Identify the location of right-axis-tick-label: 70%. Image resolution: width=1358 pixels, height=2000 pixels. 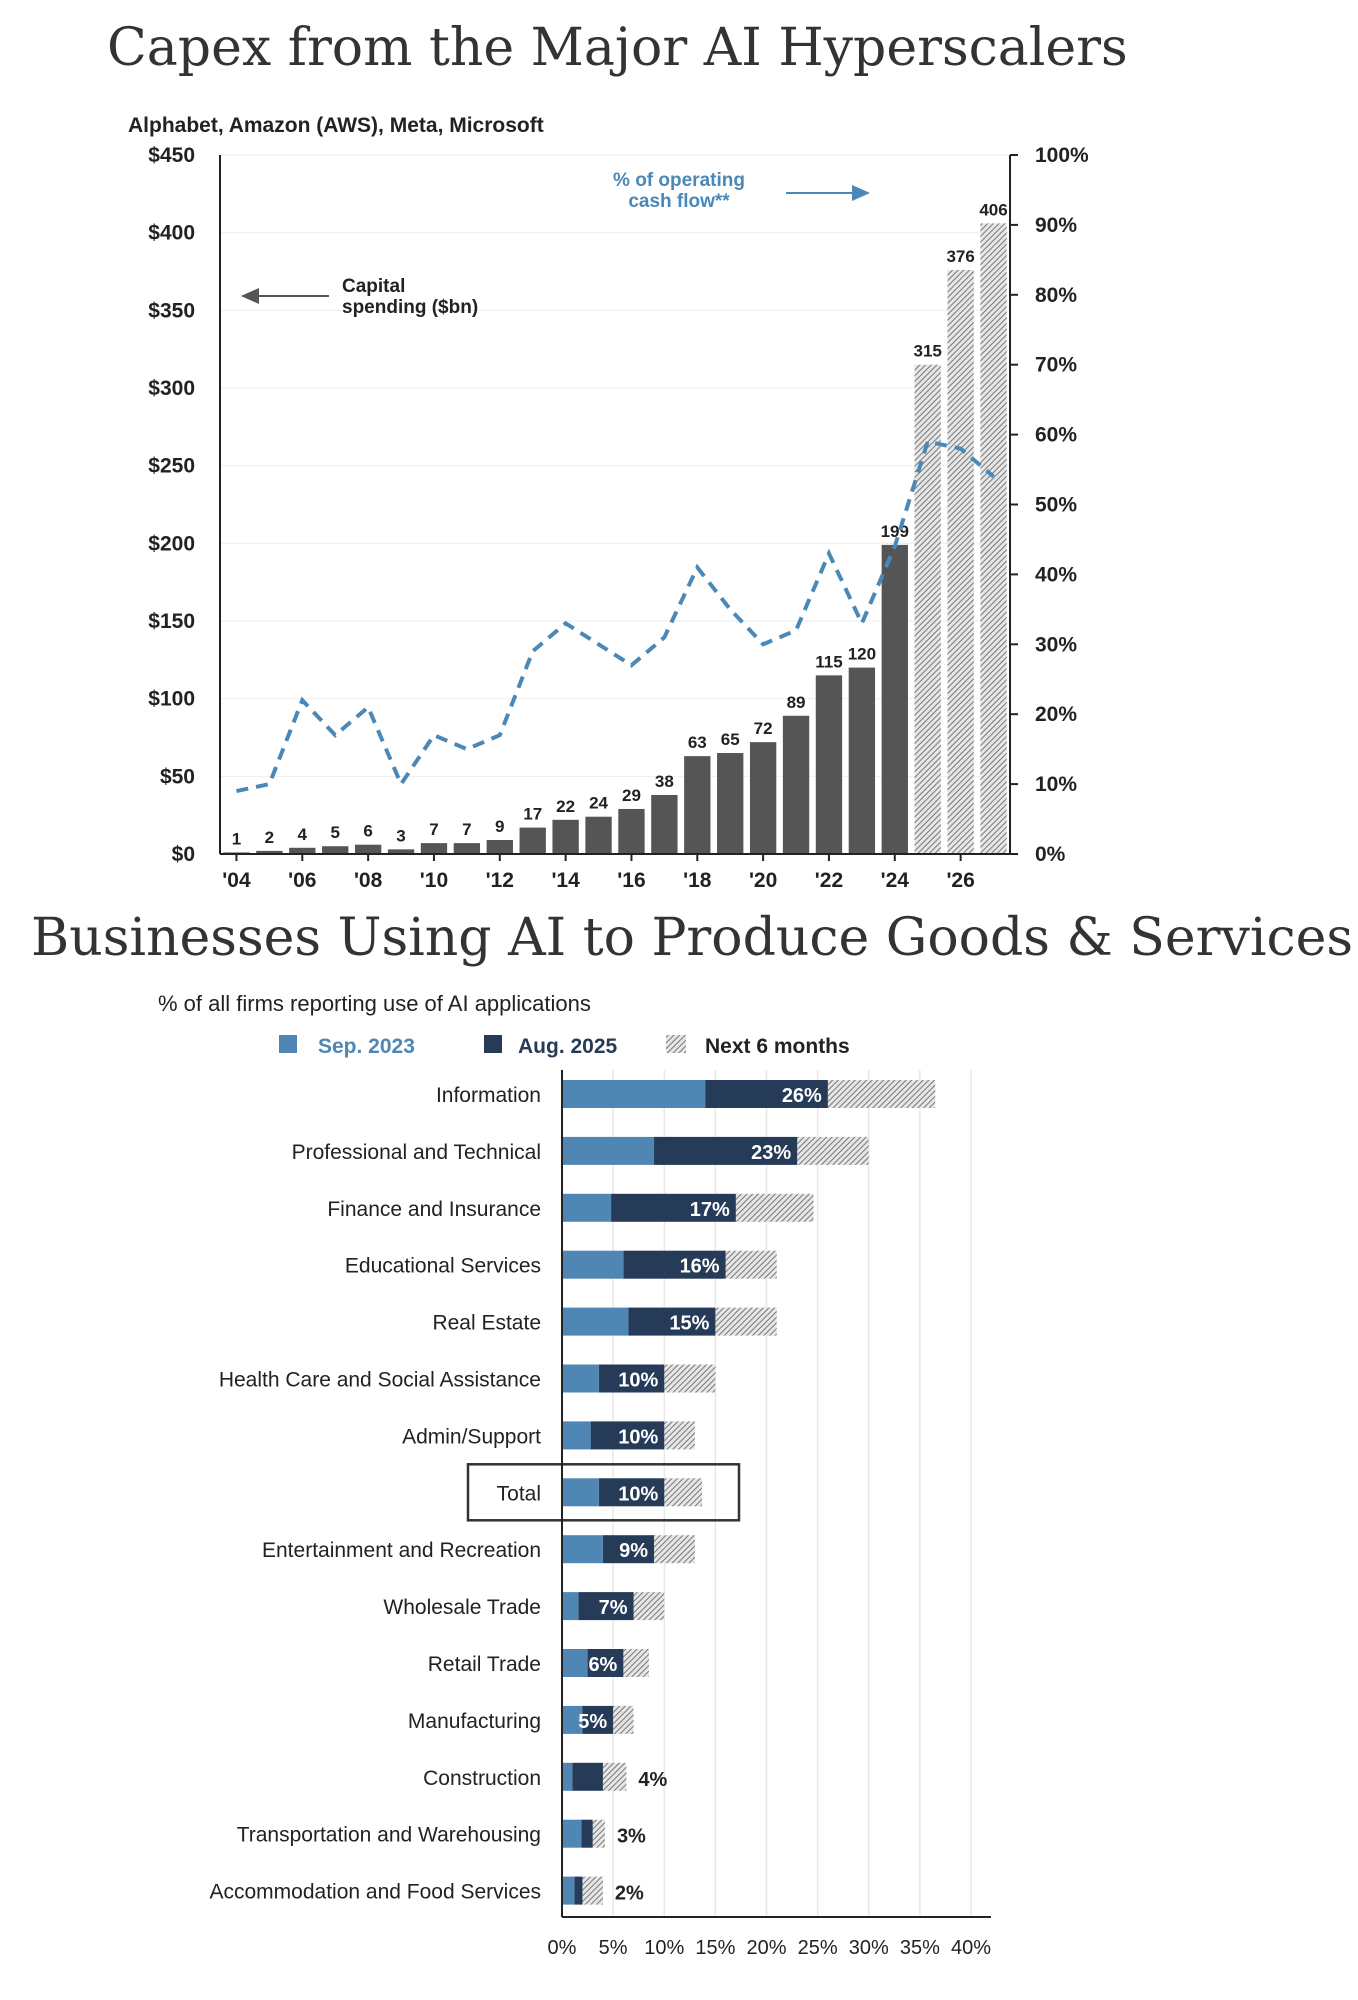
(1056, 365).